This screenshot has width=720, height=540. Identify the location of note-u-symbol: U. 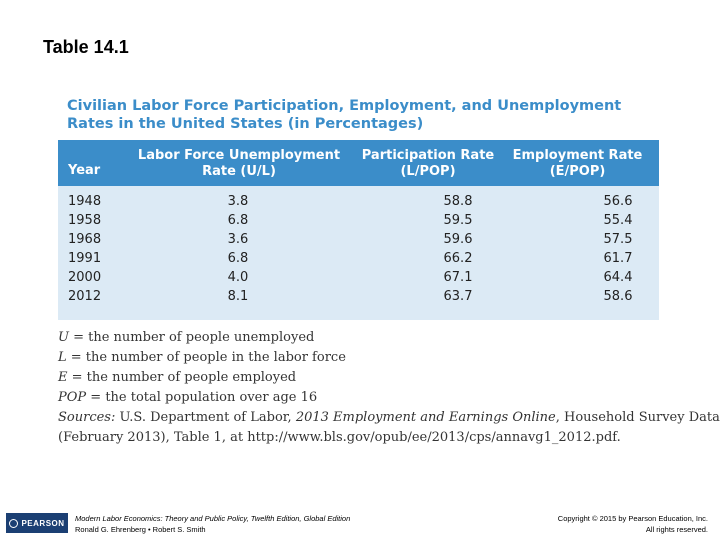
(63, 337).